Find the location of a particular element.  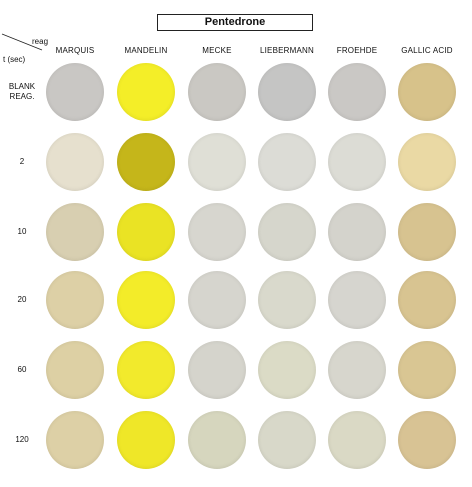

row-label: 2 is located at coordinates (22, 162).